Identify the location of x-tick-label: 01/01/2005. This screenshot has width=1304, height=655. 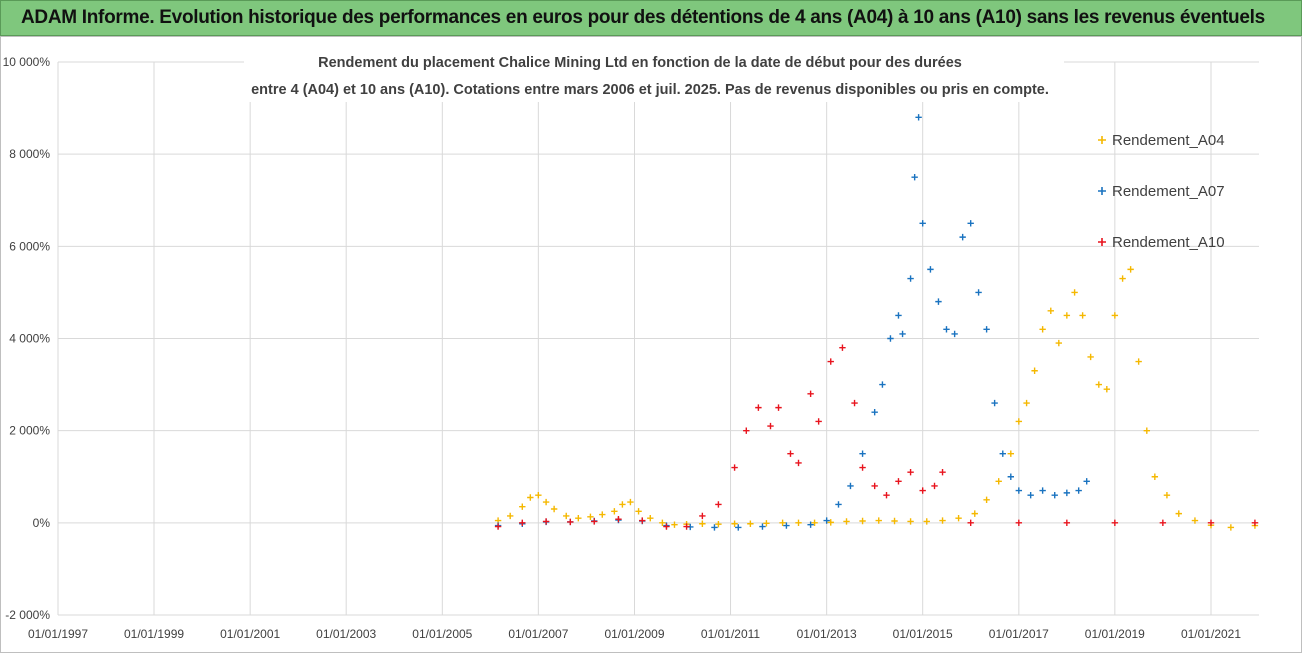
(442, 634).